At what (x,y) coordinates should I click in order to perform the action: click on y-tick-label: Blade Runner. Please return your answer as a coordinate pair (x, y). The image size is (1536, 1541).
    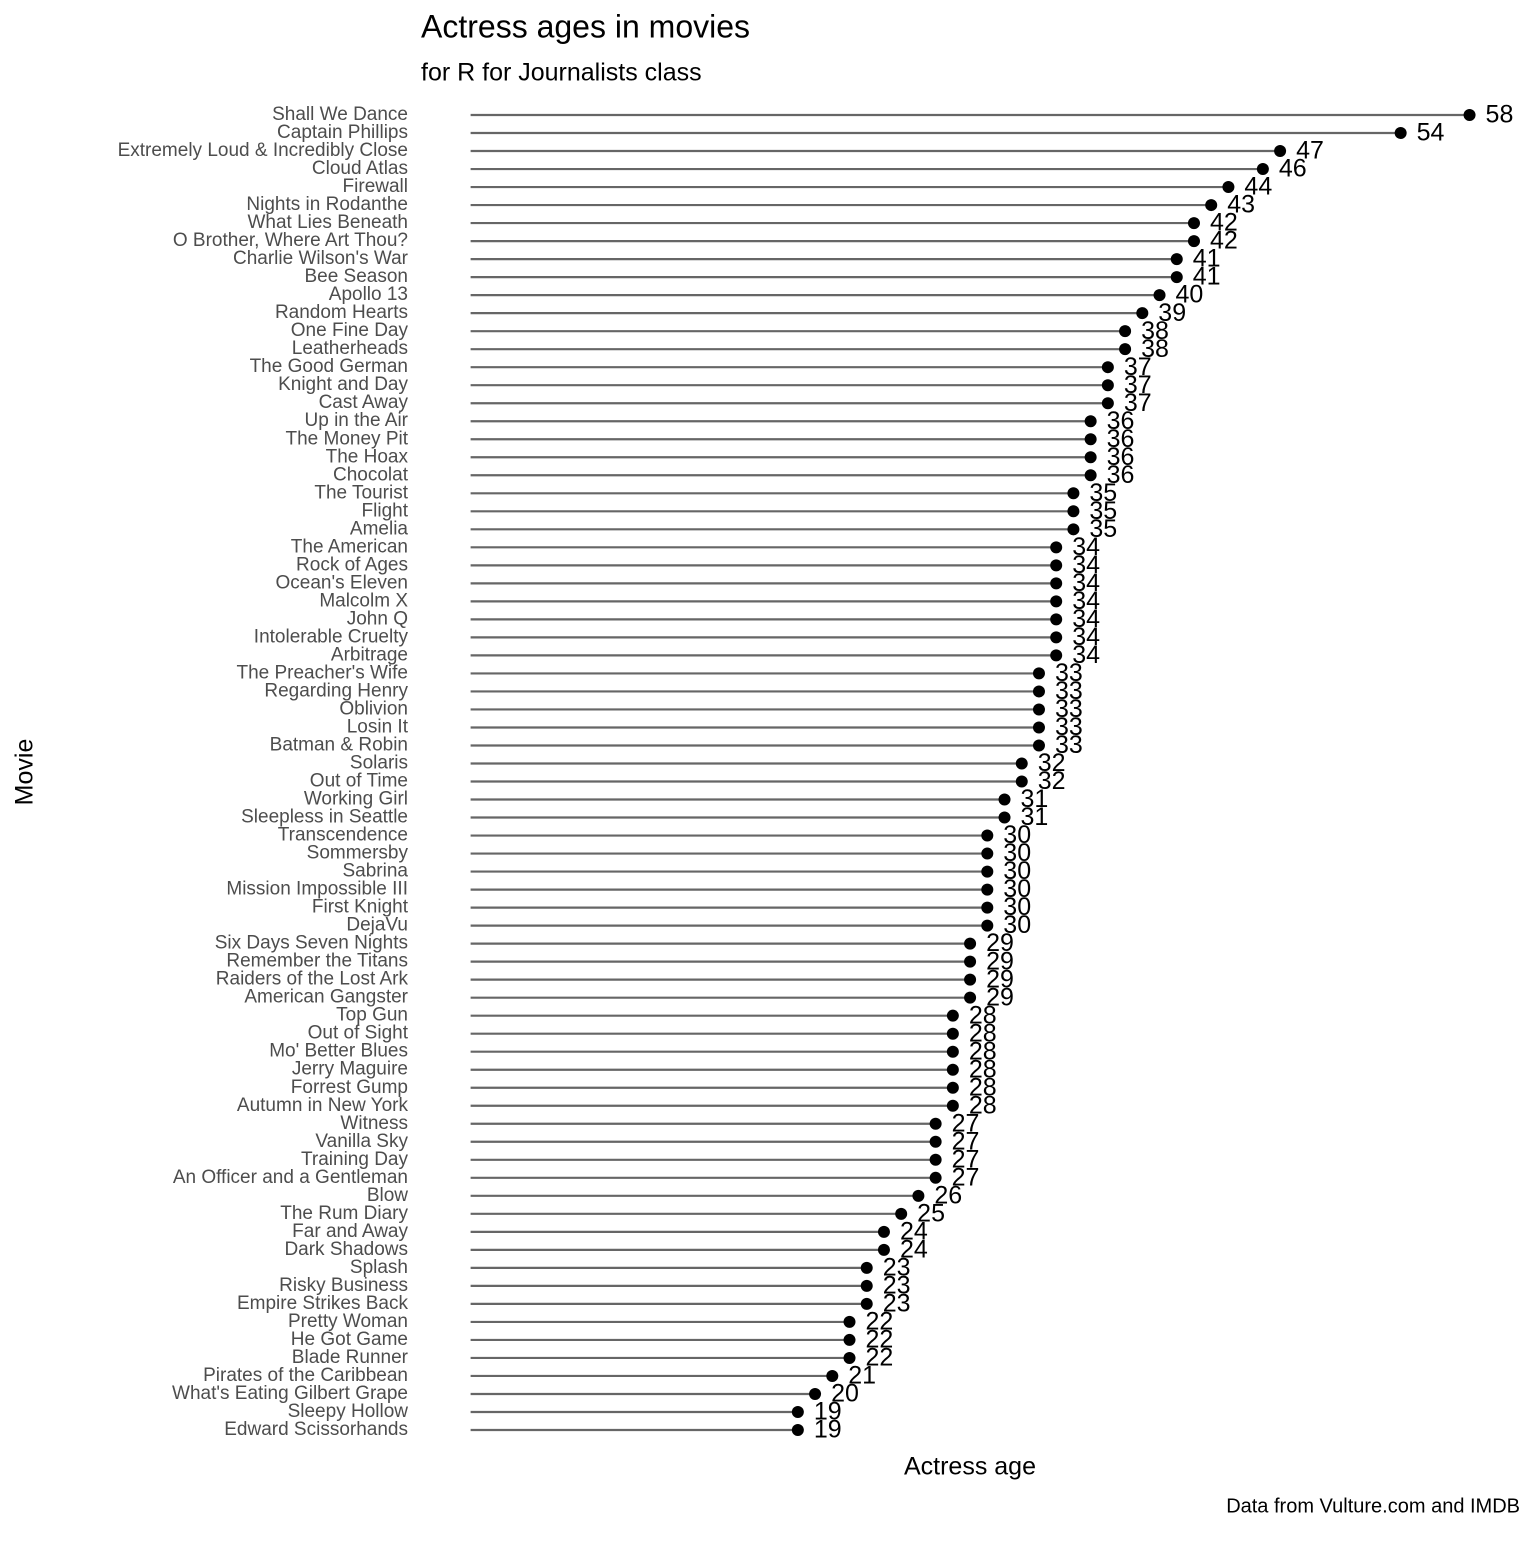
    Looking at the image, I should click on (350, 1357).